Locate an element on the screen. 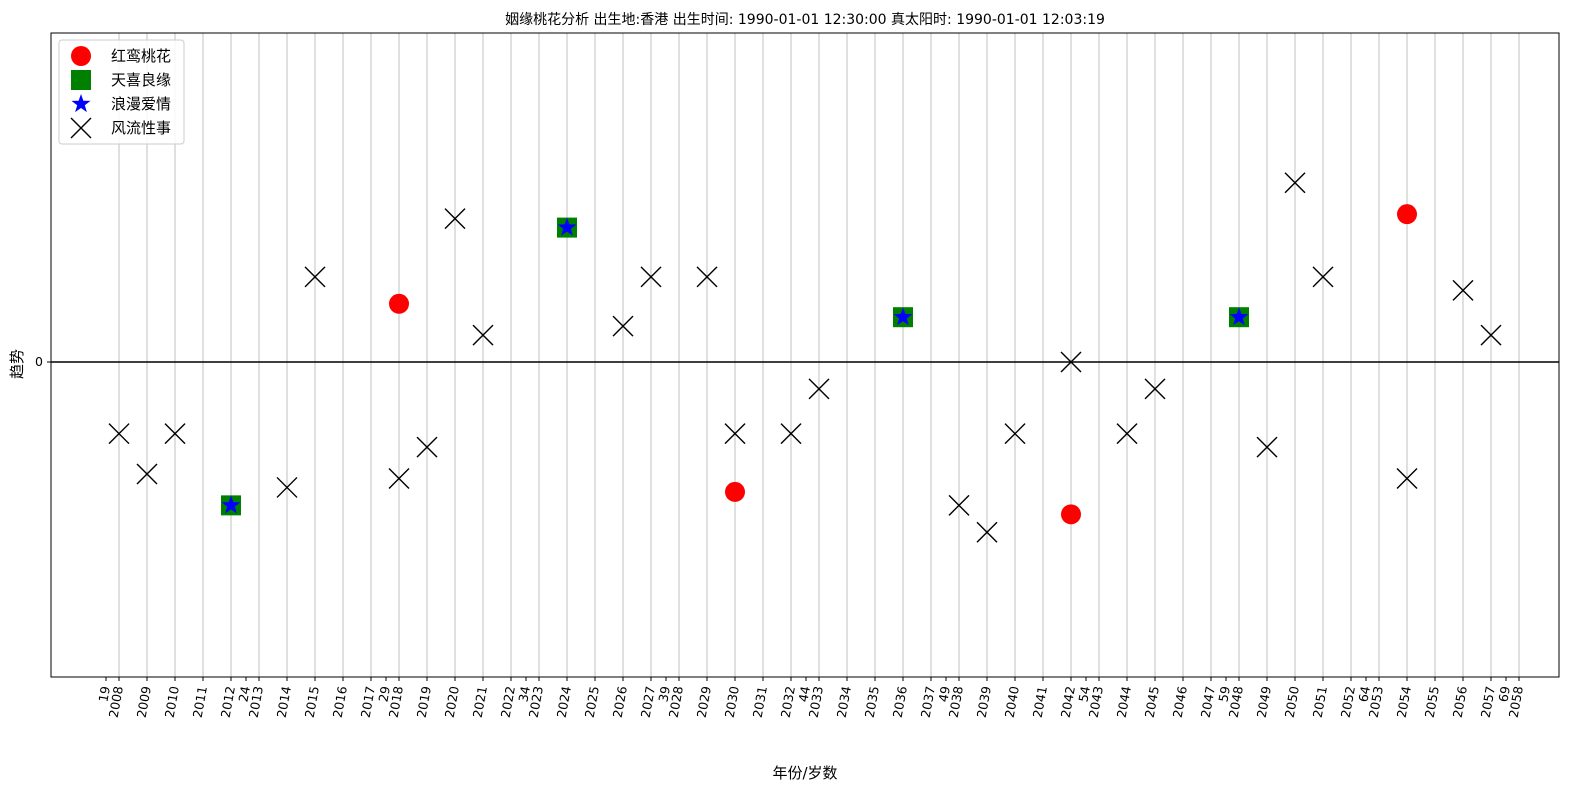 Image resolution: width=1589 pixels, height=794 pixels. point-s3-2027-10-stroke-b is located at coordinates (651, 277).